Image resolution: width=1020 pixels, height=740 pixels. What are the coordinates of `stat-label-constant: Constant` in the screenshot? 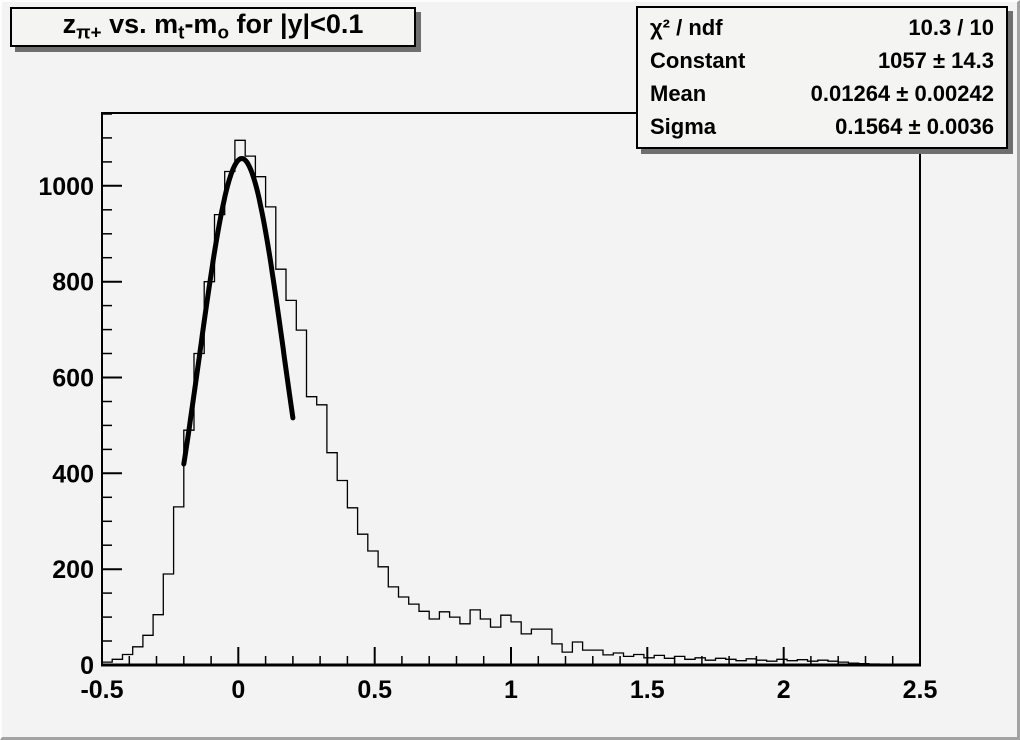 It's located at (698, 61).